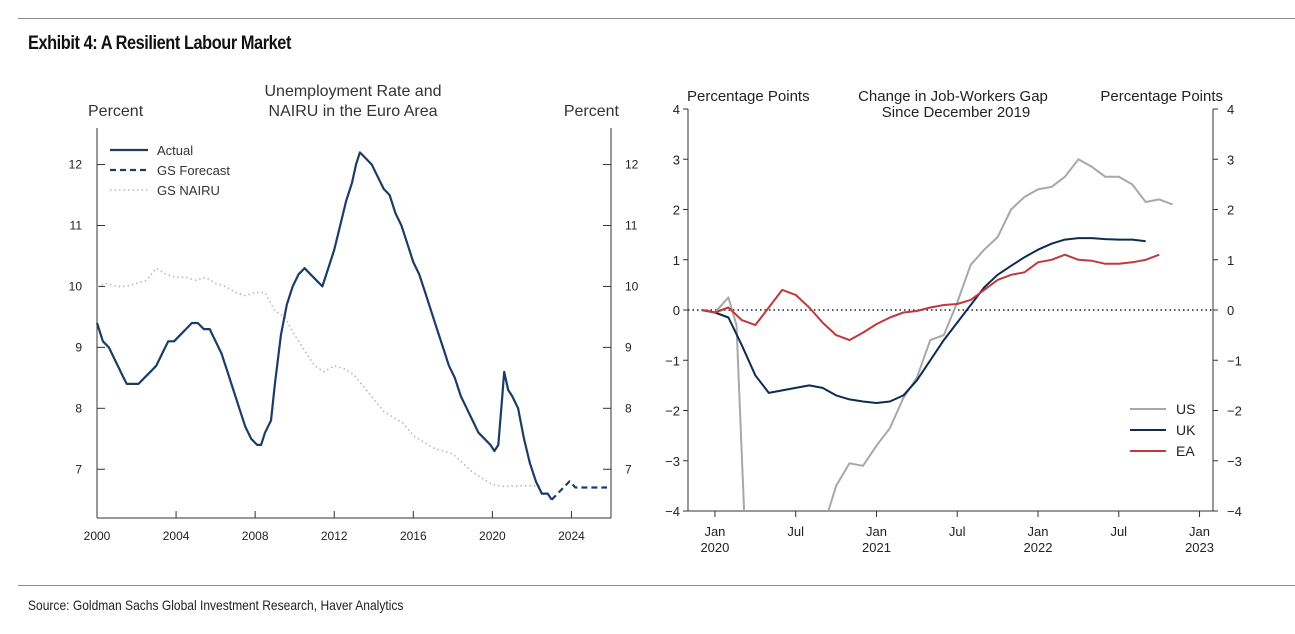 Image resolution: width=1295 pixels, height=634 pixels. What do you see at coordinates (1161, 96) in the screenshot?
I see `y-axis-label-right: Percentage Points` at bounding box center [1161, 96].